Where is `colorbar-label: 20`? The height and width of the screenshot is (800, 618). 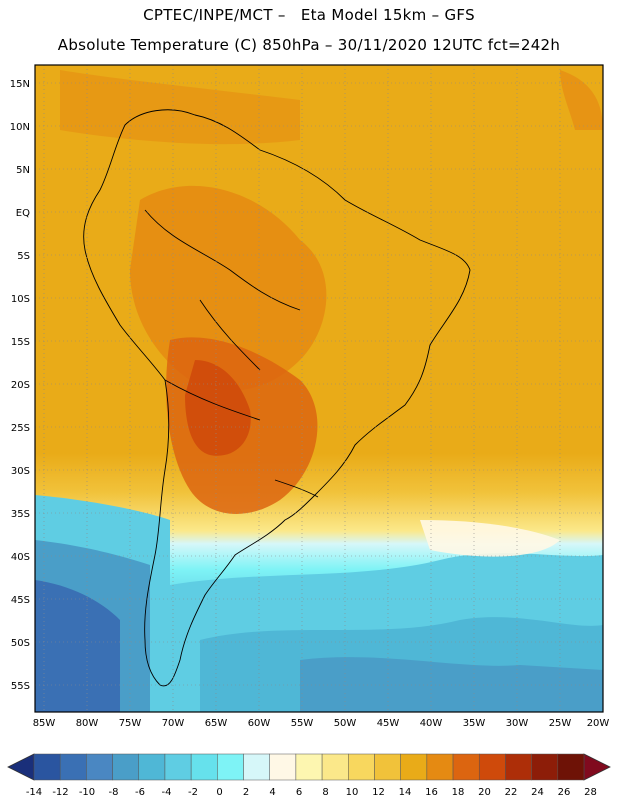 colorbar-label: 20 is located at coordinates (484, 792).